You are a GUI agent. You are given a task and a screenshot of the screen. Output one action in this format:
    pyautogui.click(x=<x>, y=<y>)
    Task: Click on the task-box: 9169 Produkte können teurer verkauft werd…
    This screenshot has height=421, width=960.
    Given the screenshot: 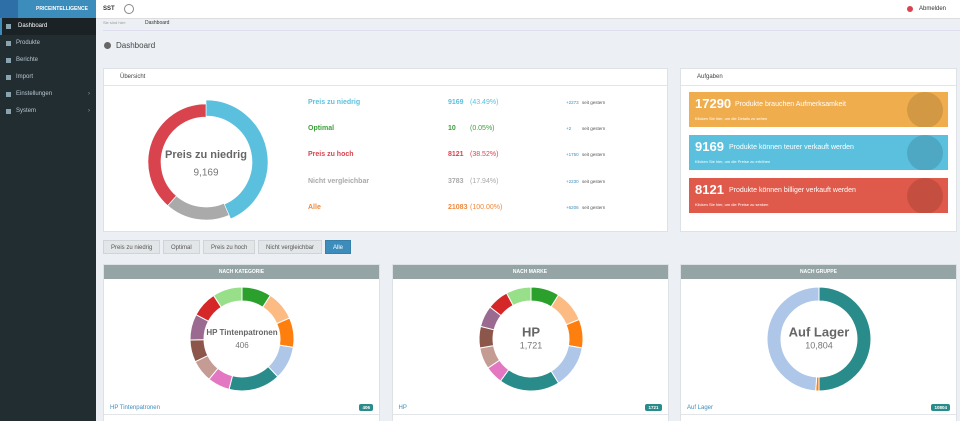 What is the action you would take?
    pyautogui.click(x=818, y=152)
    